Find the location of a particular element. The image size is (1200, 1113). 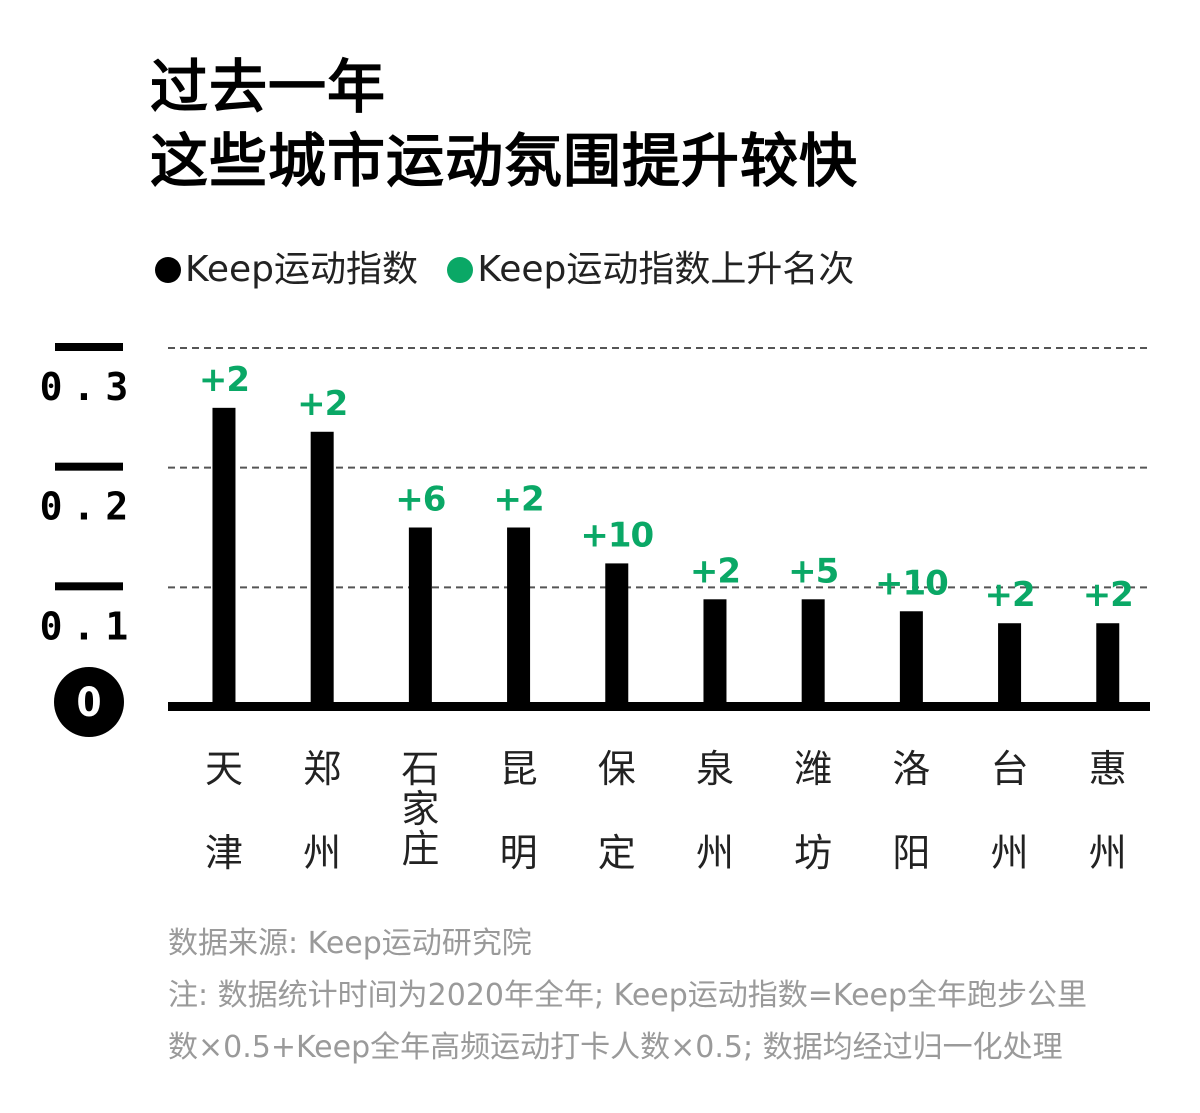

category-label: 明 is located at coordinates (519, 853).